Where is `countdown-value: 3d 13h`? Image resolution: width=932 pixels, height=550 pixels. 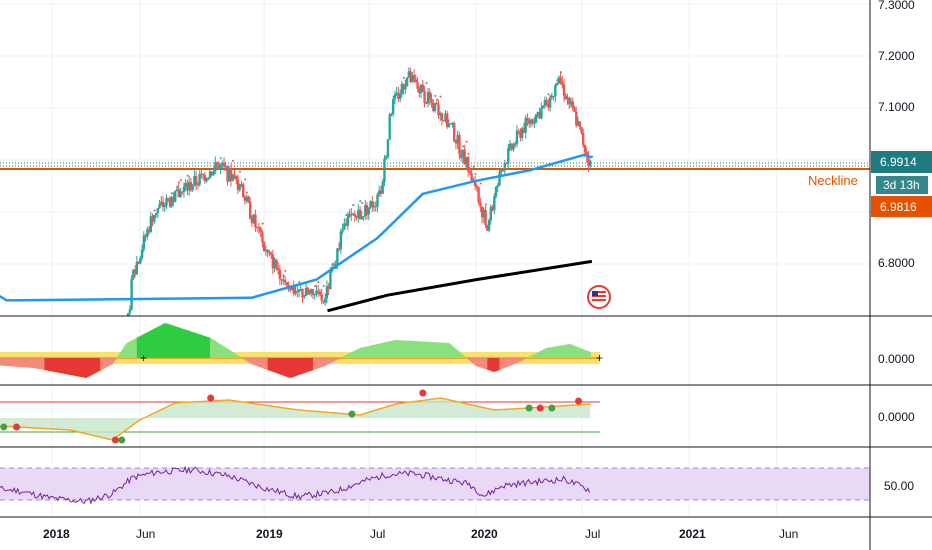 countdown-value: 3d 13h is located at coordinates (901, 185).